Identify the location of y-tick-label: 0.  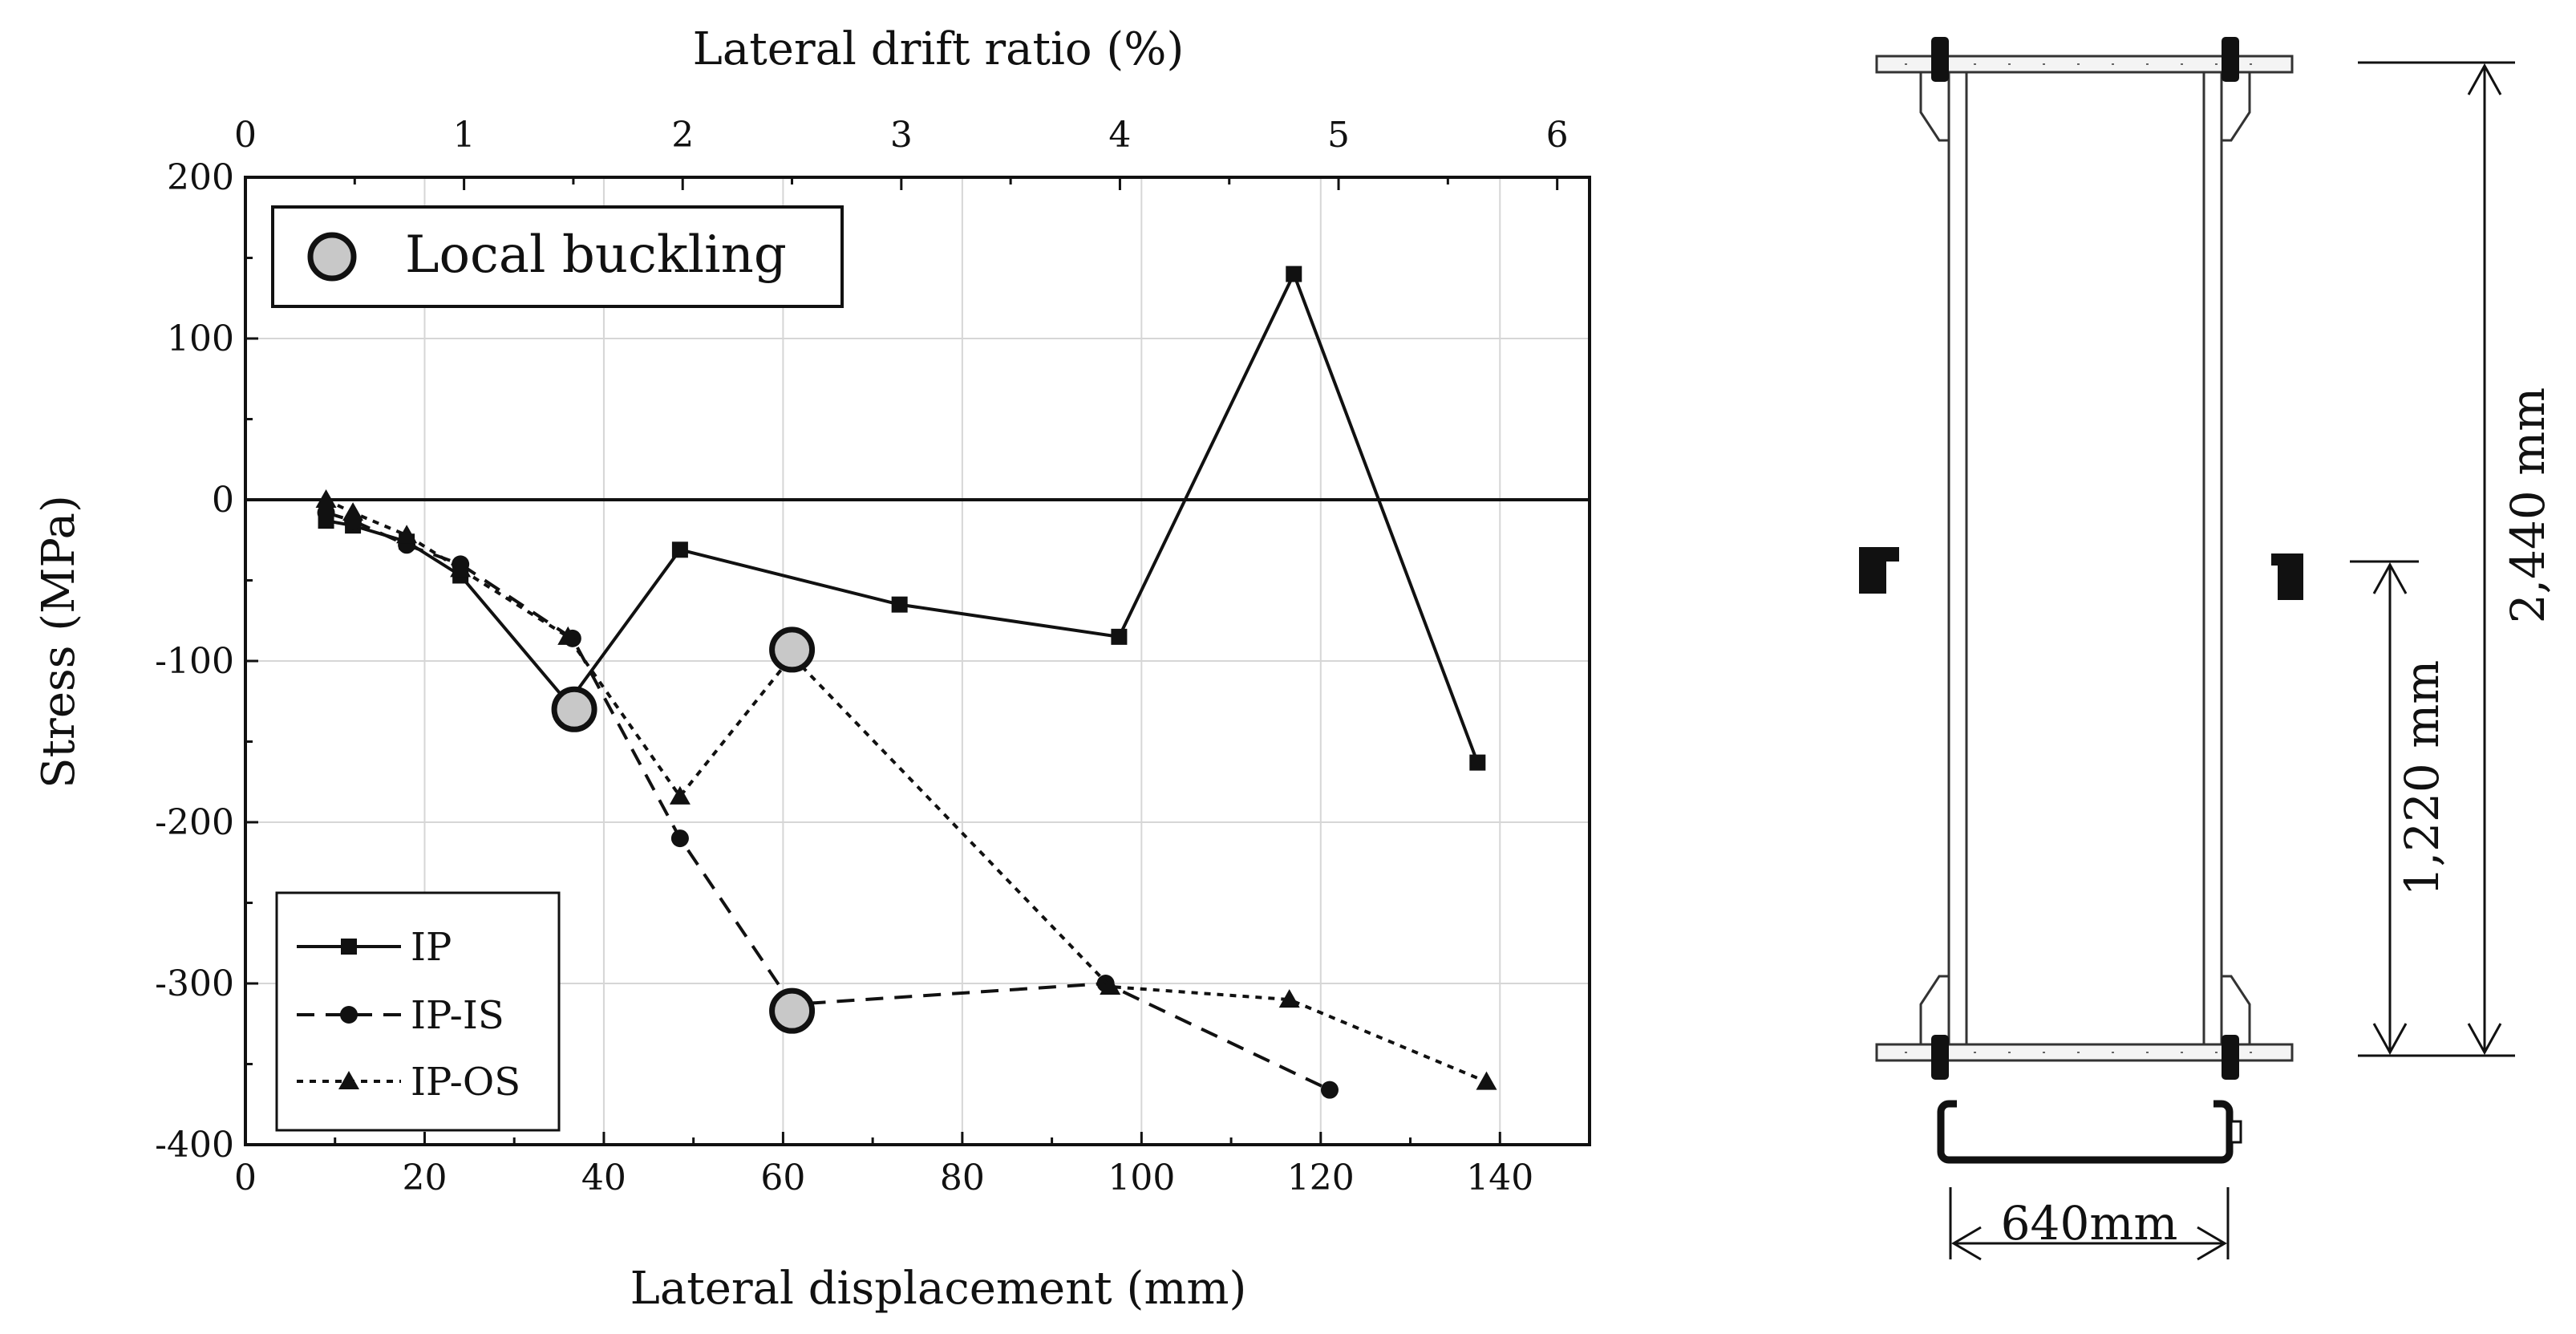
(223, 500).